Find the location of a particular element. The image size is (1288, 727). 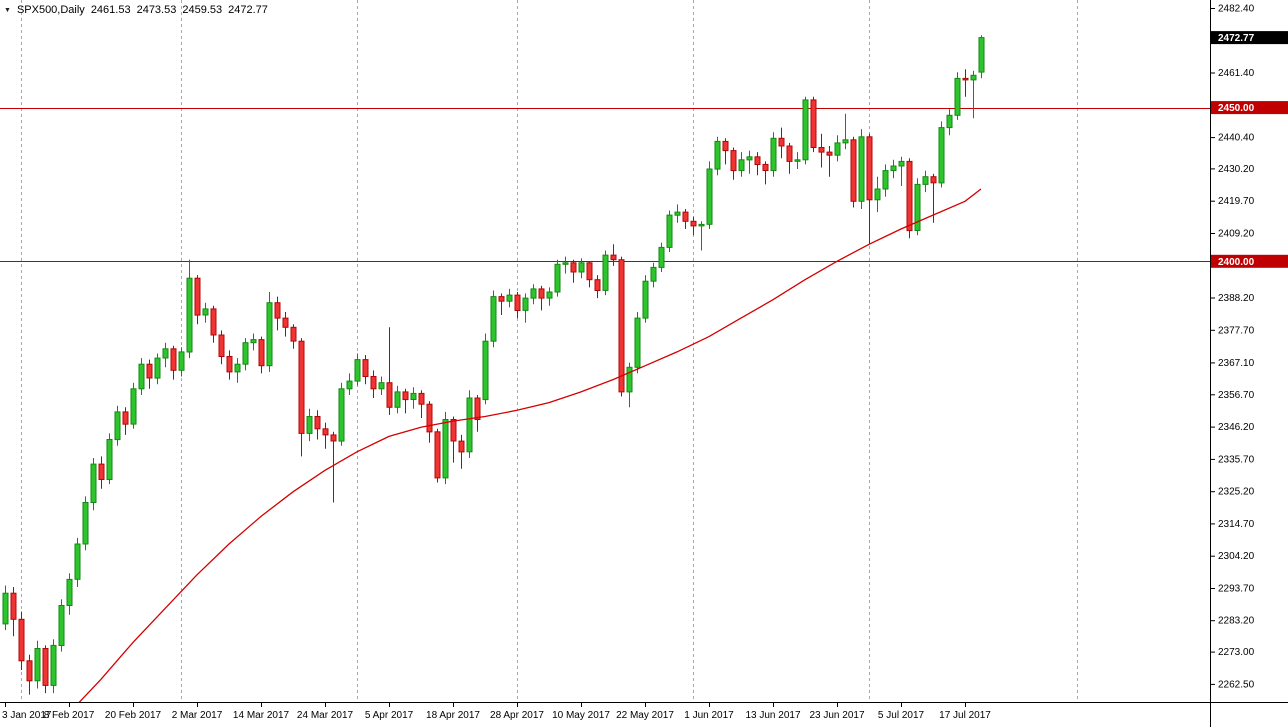

price-axis-label: 2440.40 is located at coordinates (1236, 138).